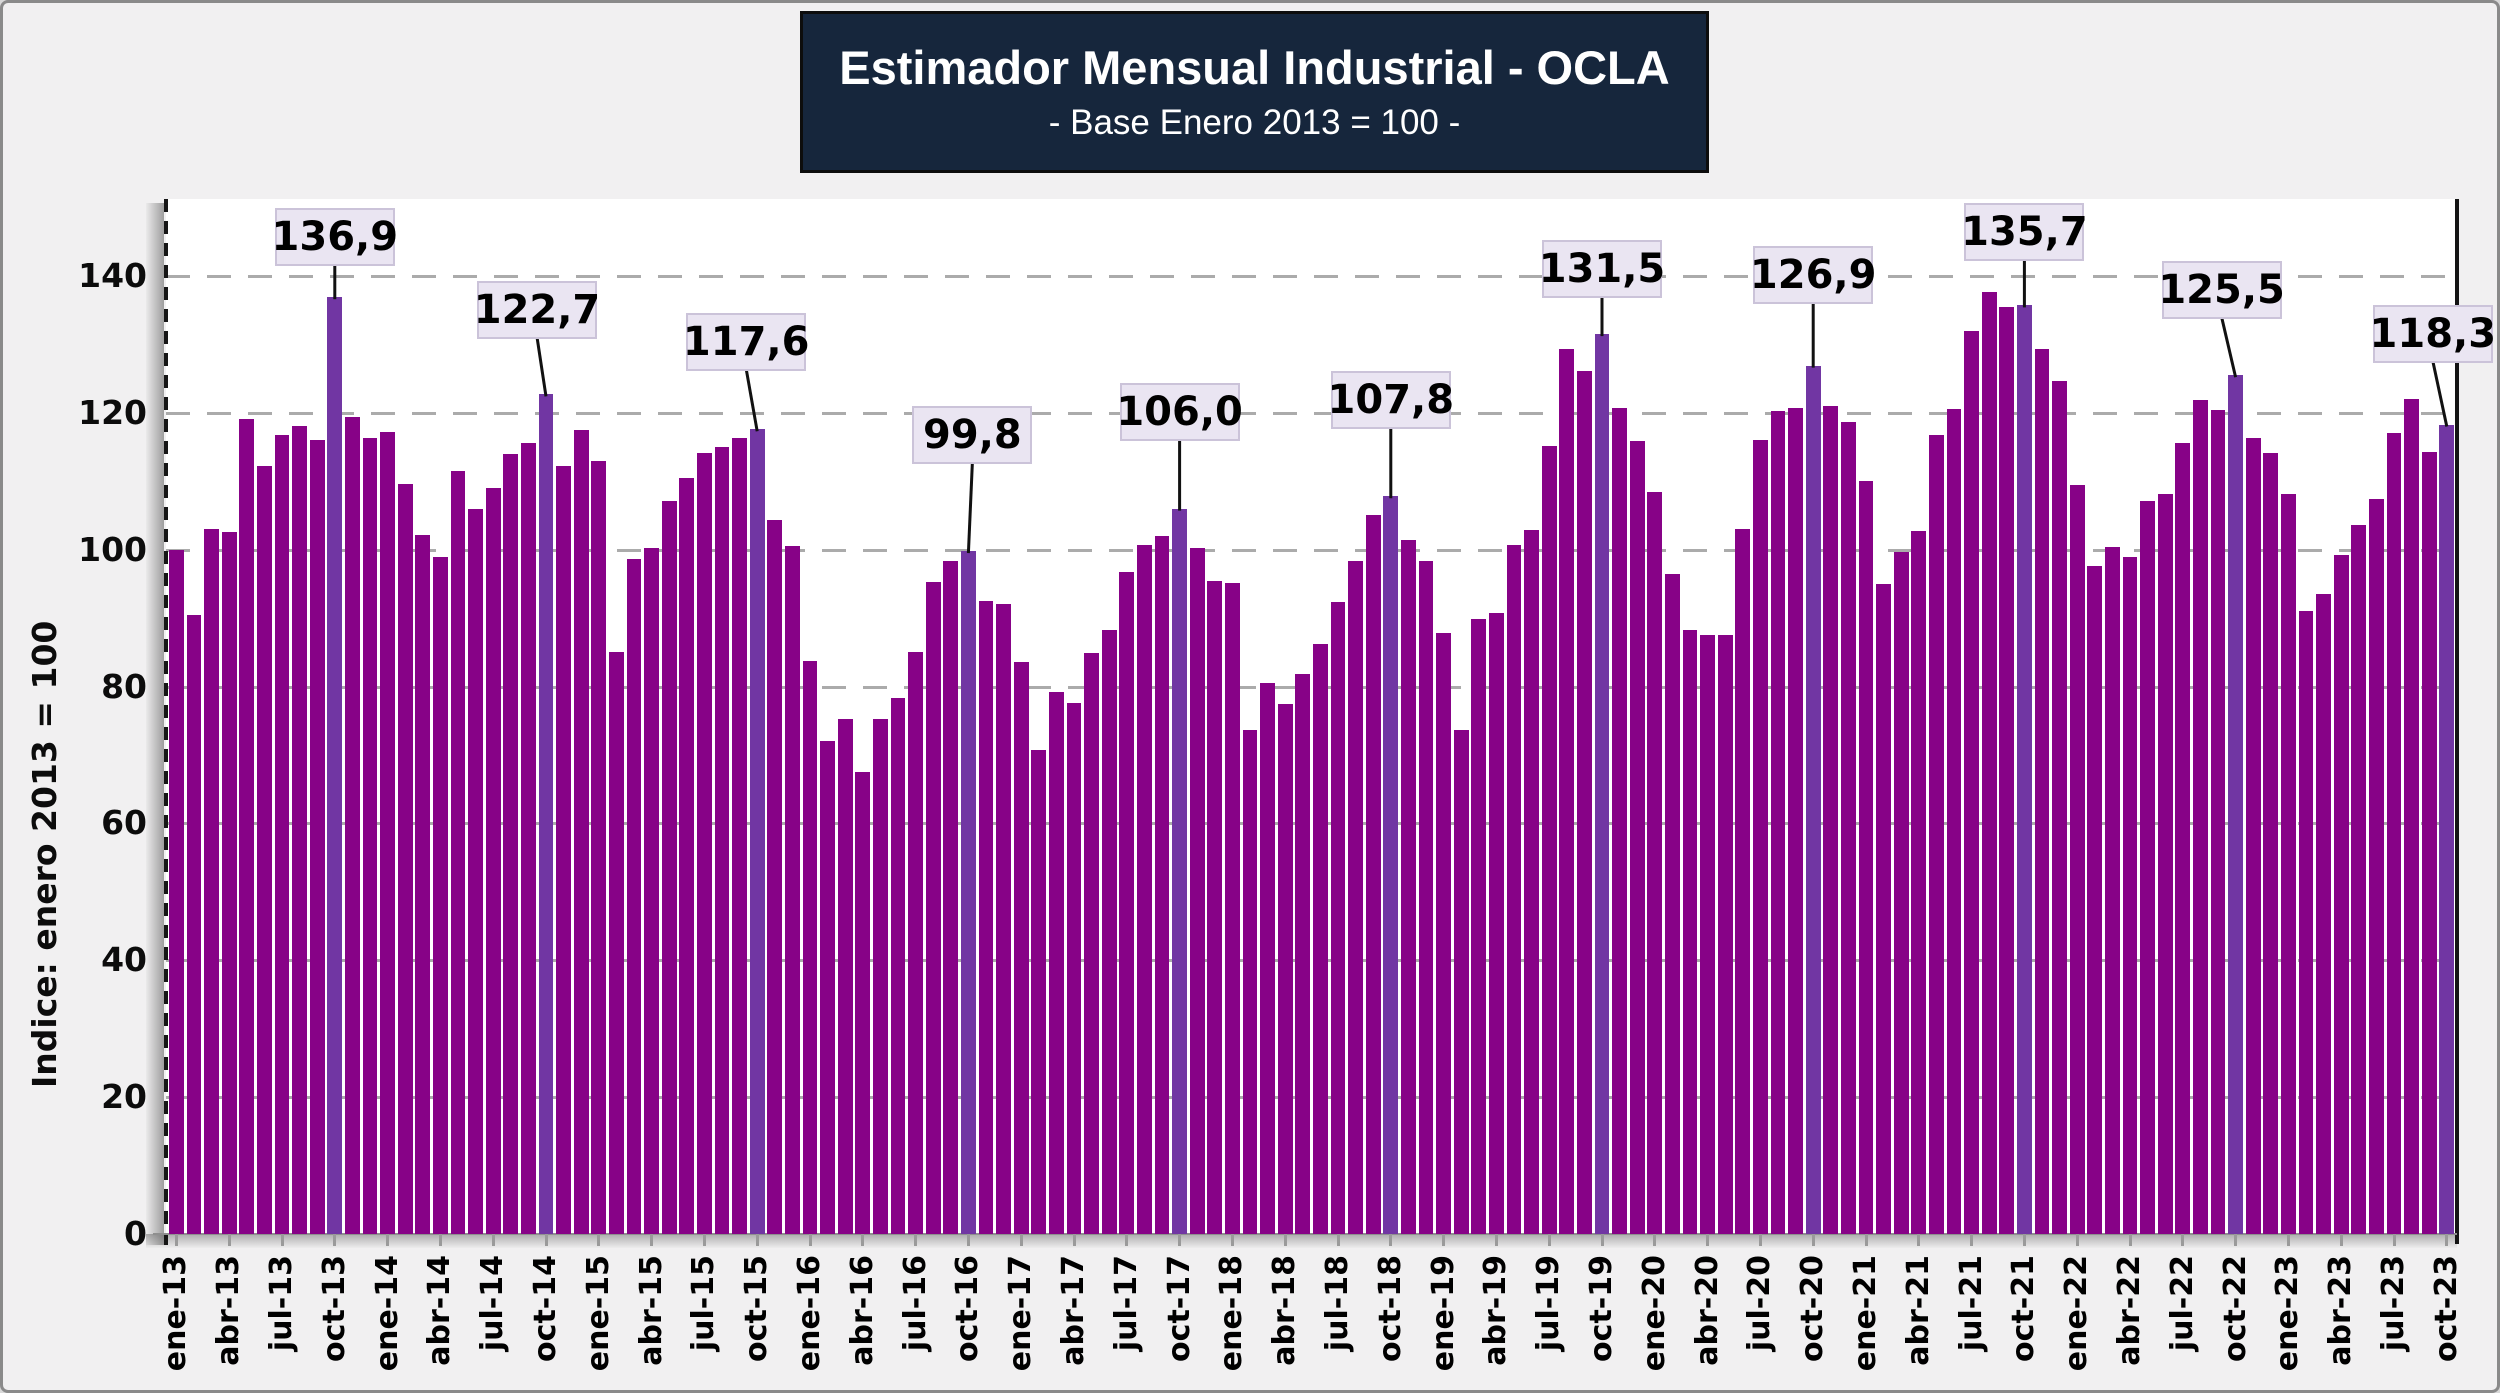  What do you see at coordinates (166, 722) in the screenshot?
I see `y-axis-line` at bounding box center [166, 722].